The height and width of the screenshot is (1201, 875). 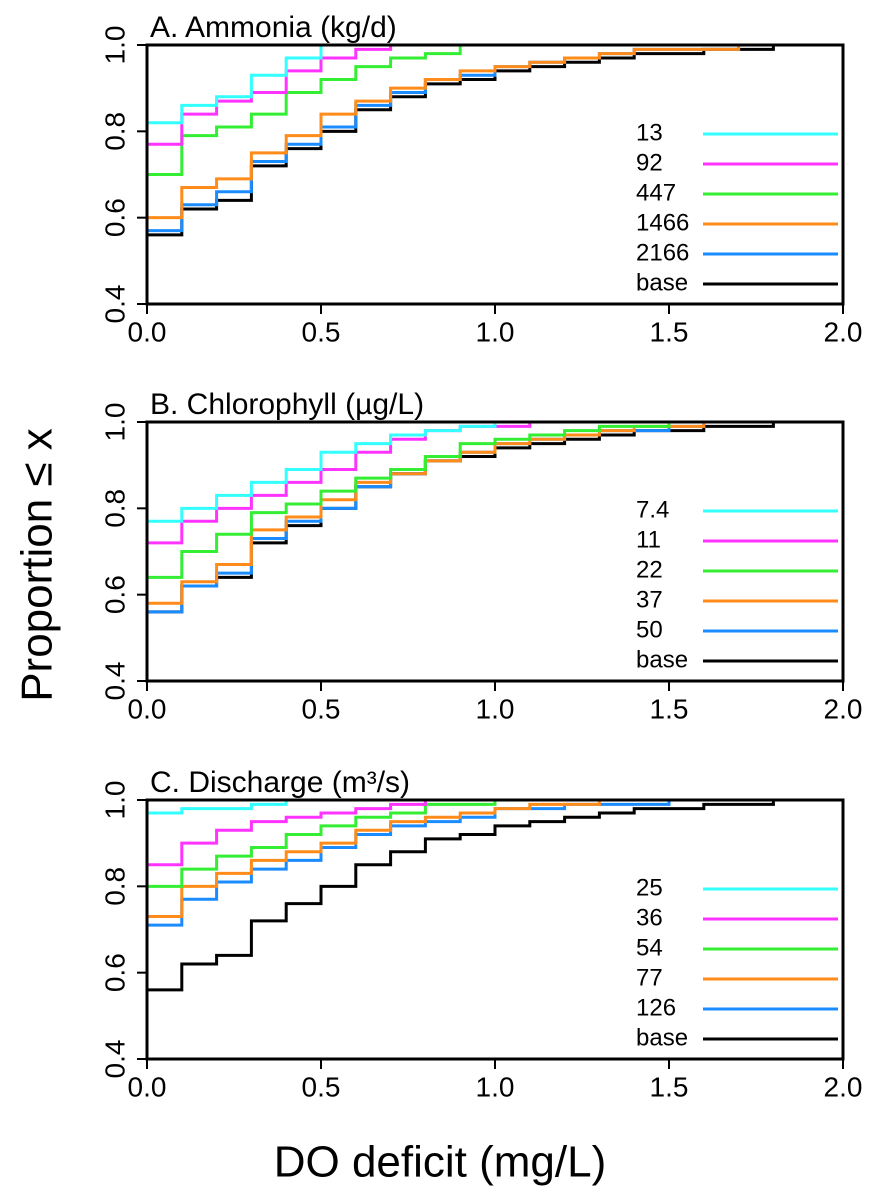 What do you see at coordinates (649, 887) in the screenshot?
I see `legend-label: 25` at bounding box center [649, 887].